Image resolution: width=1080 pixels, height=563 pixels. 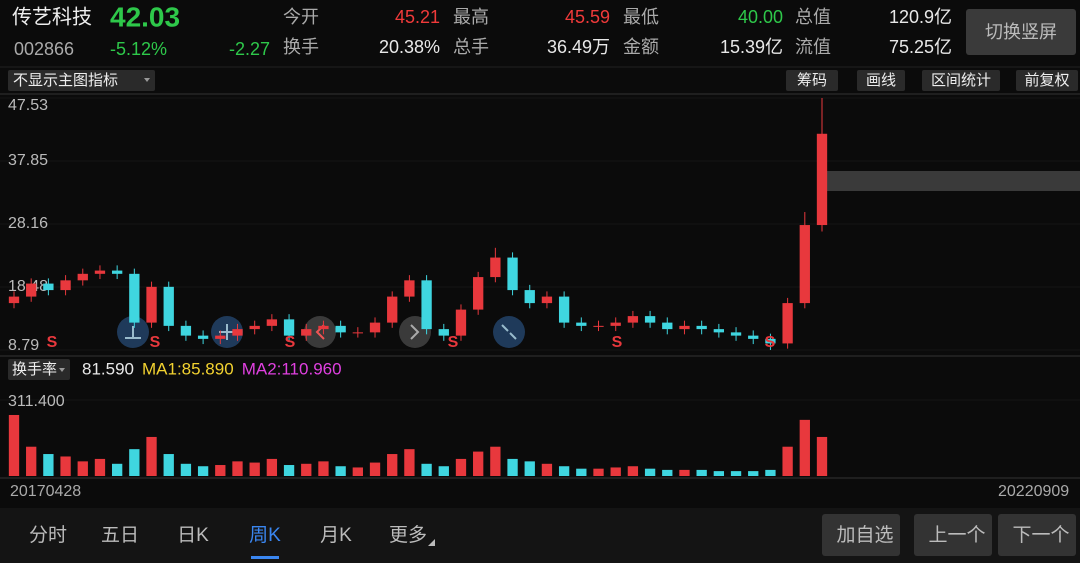 I want to click on more-arrow, so click(x=431, y=542).